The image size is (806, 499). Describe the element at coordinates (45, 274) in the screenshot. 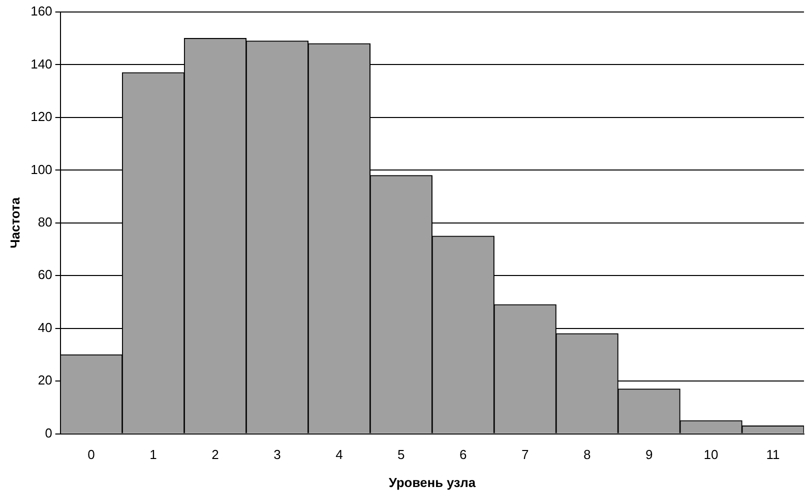

I see `y-tick-label: 60` at that location.